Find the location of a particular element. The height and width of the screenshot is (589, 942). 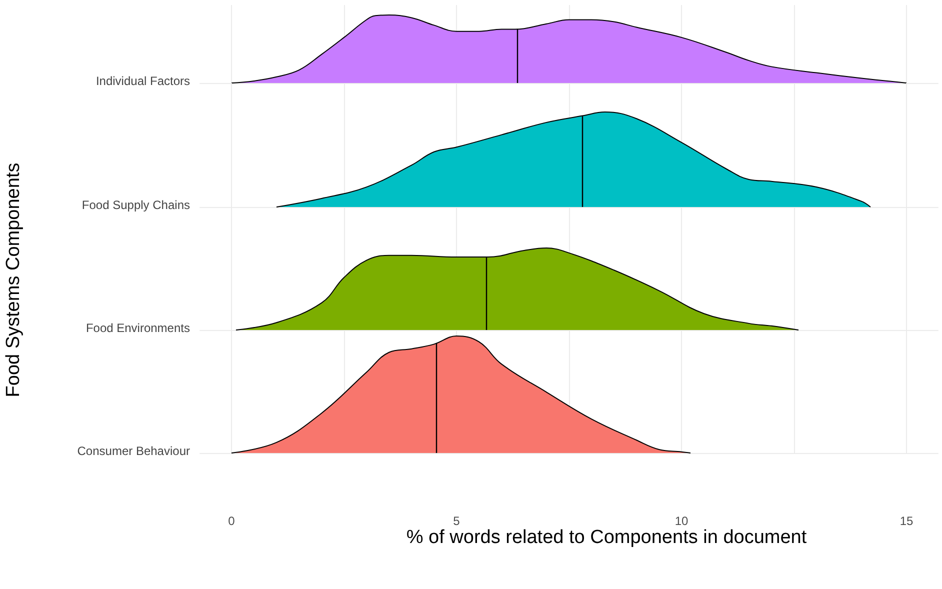

text: Individual Factors is located at coordinates (143, 81).